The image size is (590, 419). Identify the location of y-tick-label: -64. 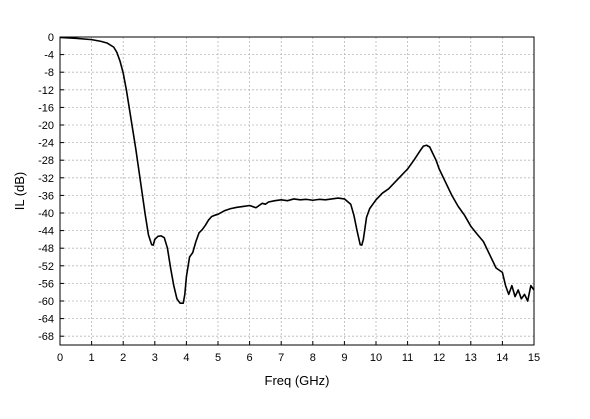
(46, 320).